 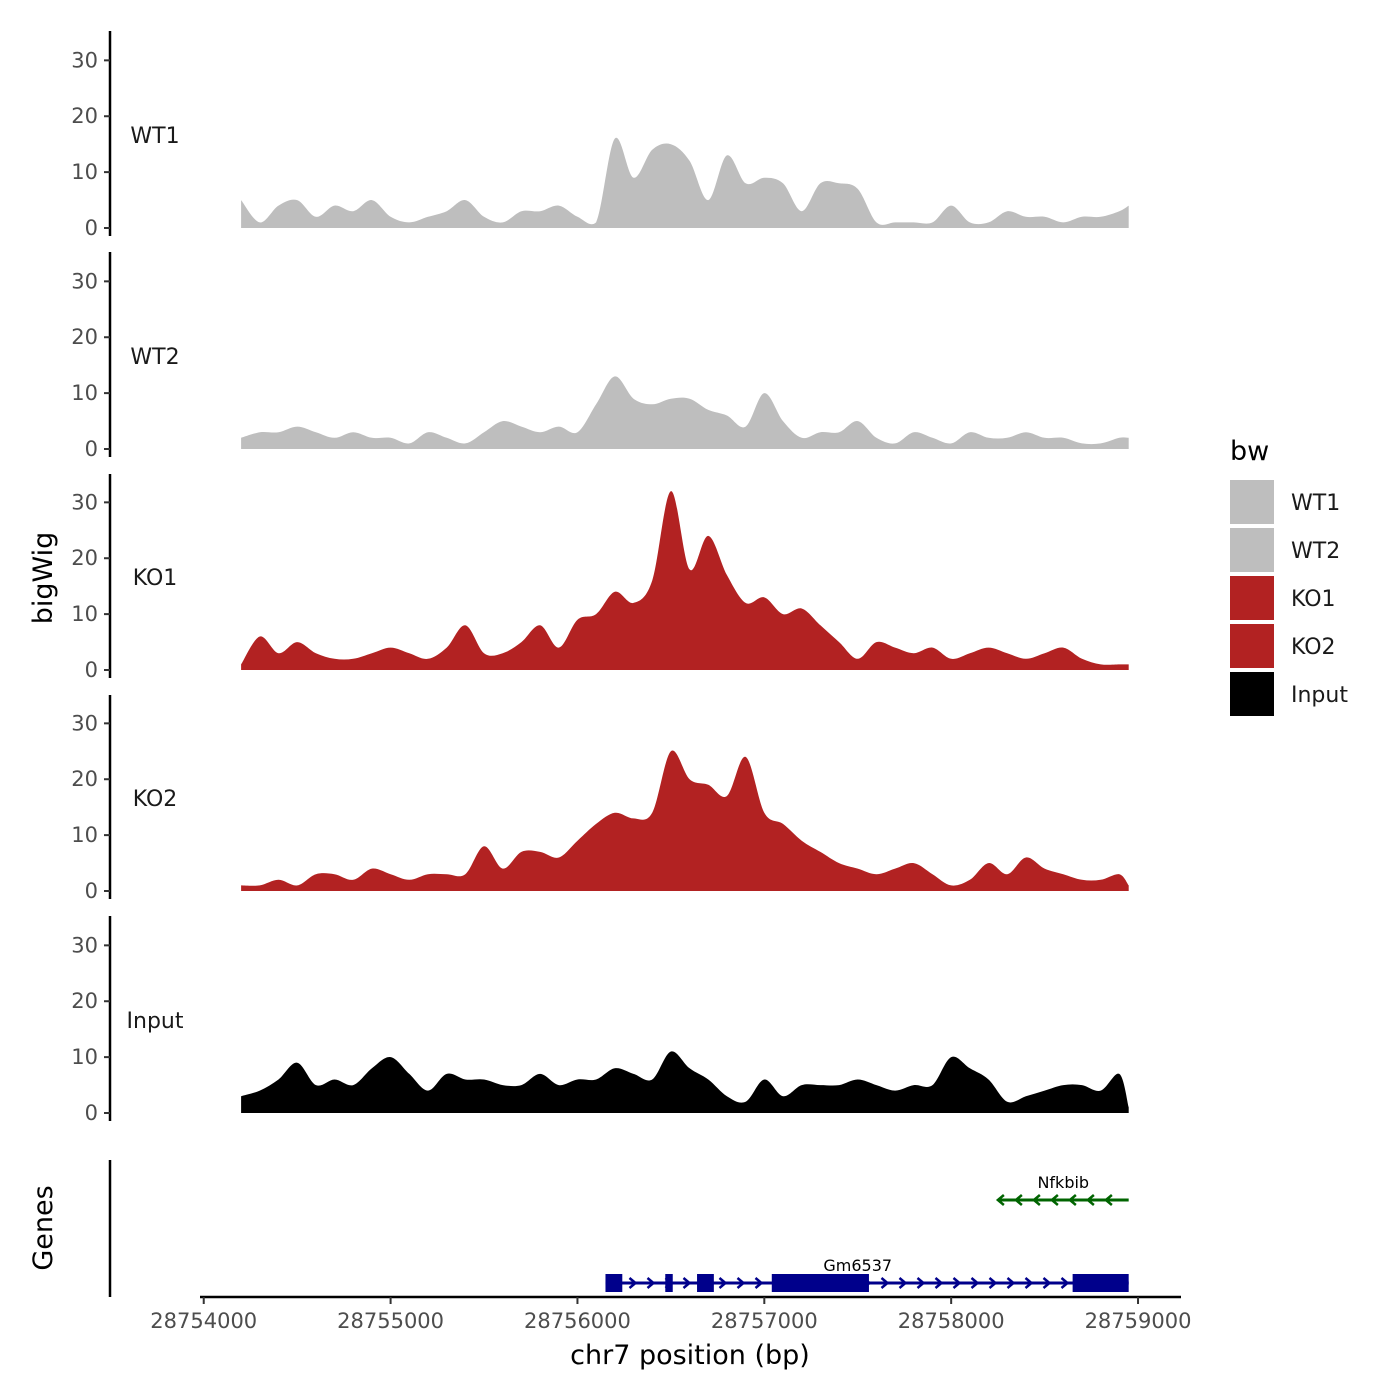 What do you see at coordinates (618, 1228) in the screenshot?
I see `gene-track: Gm6537 Nfkbib` at bounding box center [618, 1228].